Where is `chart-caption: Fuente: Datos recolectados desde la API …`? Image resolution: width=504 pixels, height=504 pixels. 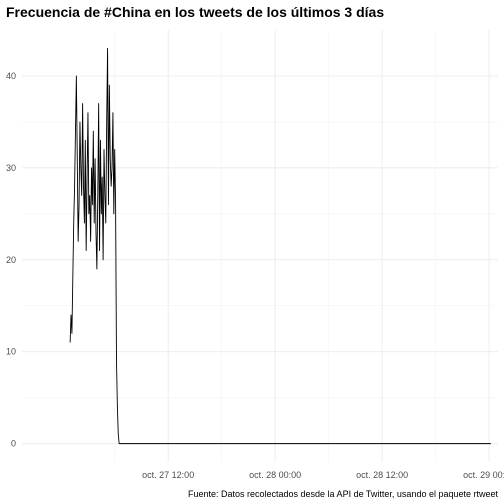
chart-caption: Fuente: Datos recolectados desde la API … is located at coordinates (343, 494).